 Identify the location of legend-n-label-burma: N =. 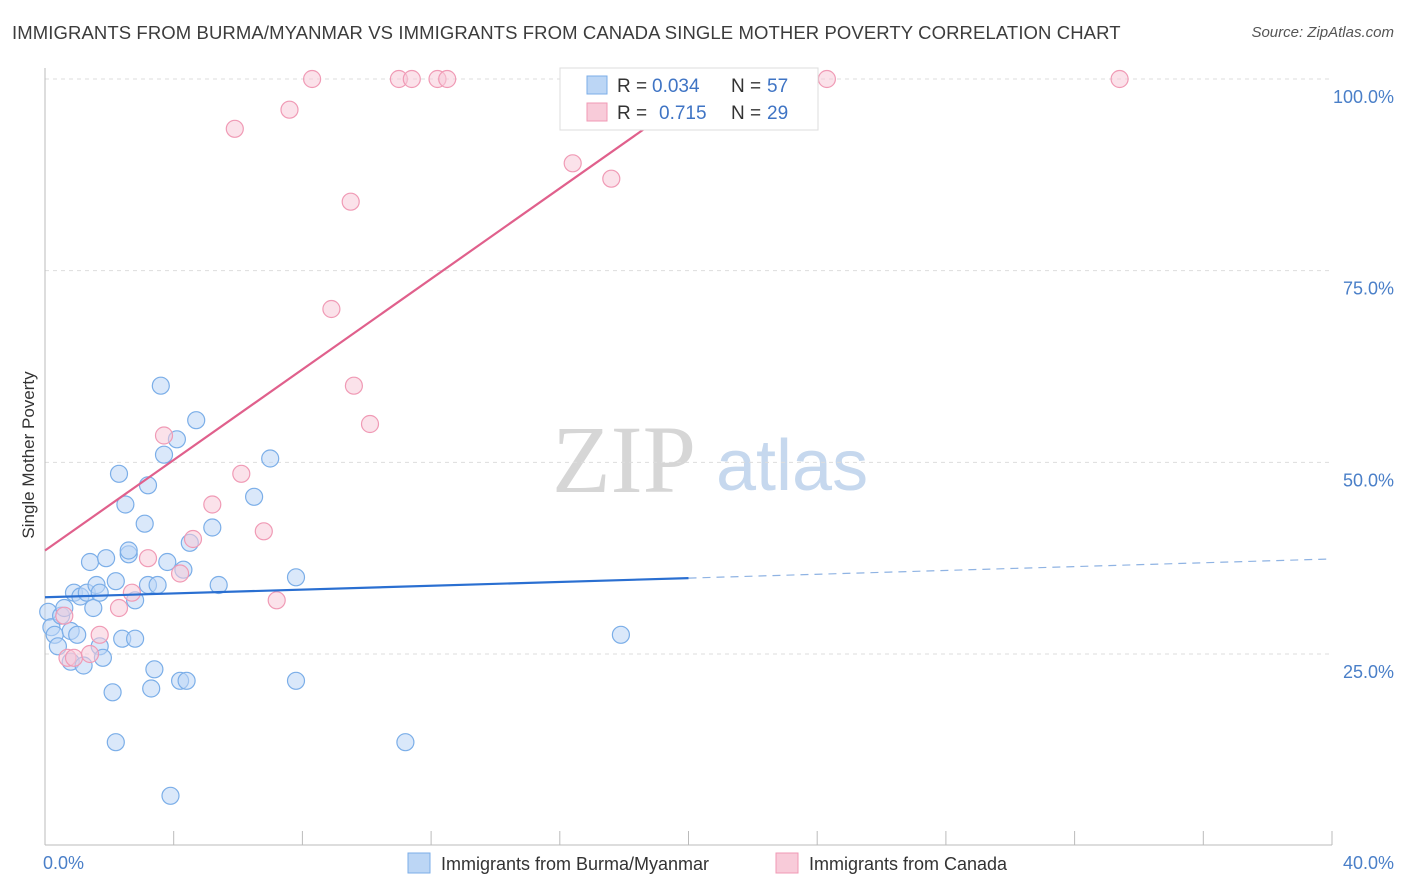
(746, 86).